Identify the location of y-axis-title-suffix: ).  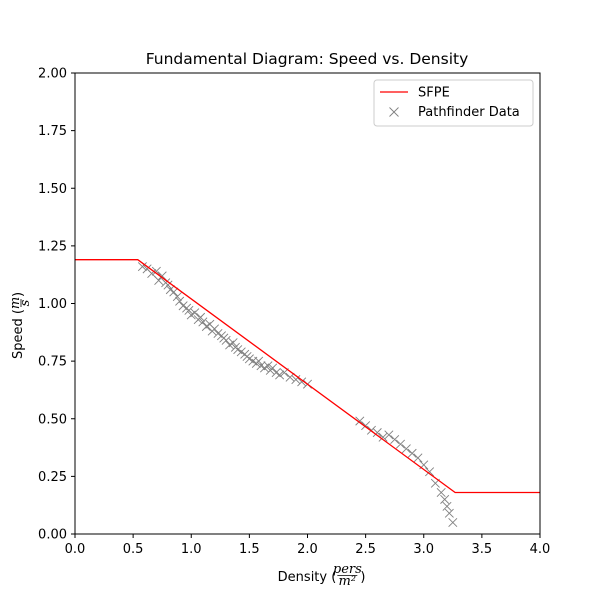
(18, 294).